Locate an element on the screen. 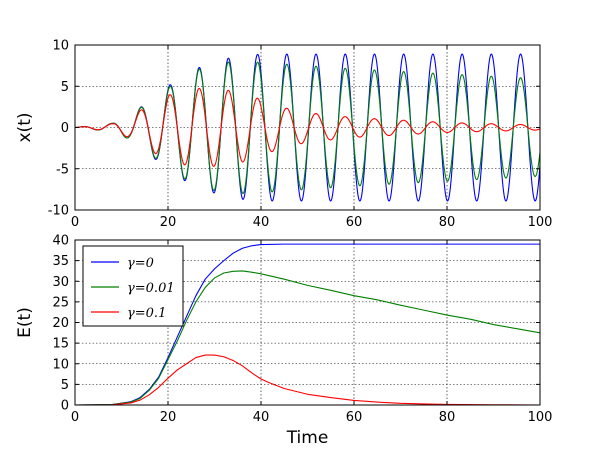 The image size is (600, 450). y-tick-label: 15 is located at coordinates (60, 344).